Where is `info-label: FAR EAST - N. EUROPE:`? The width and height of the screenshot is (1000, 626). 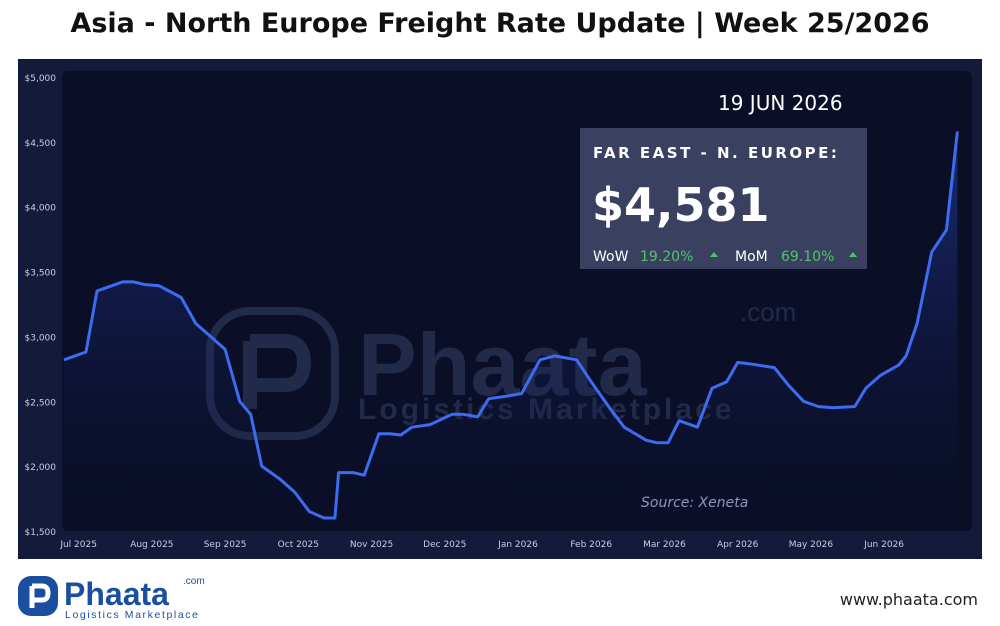
info-label: FAR EAST - N. EUROPE: is located at coordinates (716, 153).